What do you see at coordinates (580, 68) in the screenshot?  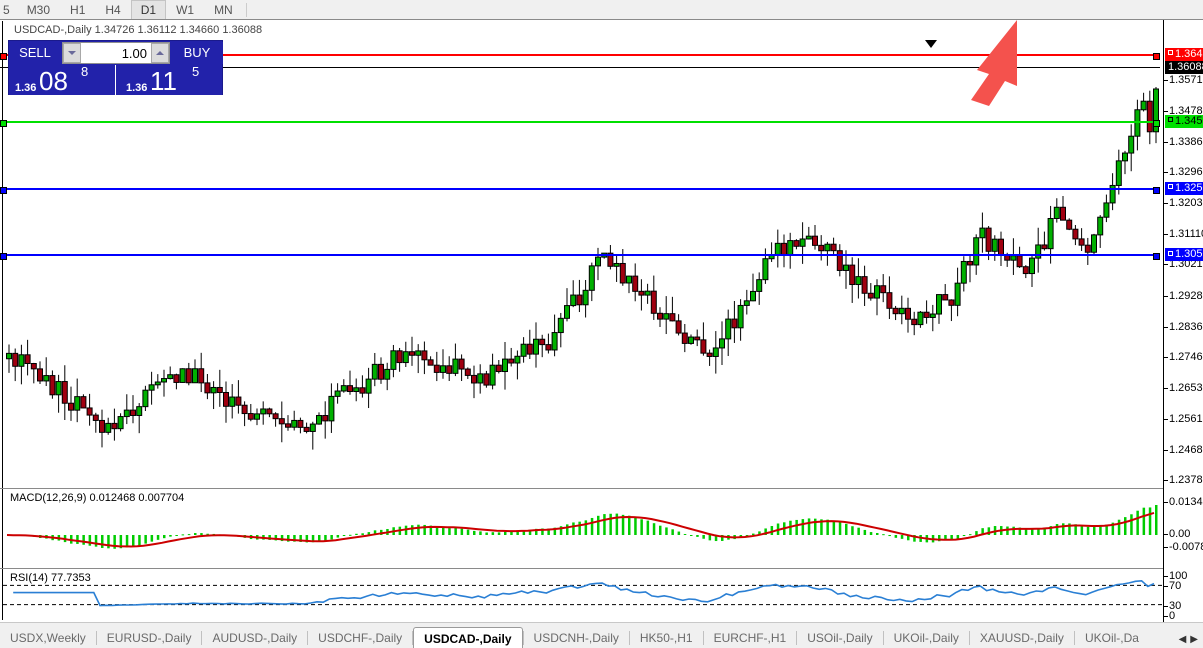 I see `current-price-line` at bounding box center [580, 68].